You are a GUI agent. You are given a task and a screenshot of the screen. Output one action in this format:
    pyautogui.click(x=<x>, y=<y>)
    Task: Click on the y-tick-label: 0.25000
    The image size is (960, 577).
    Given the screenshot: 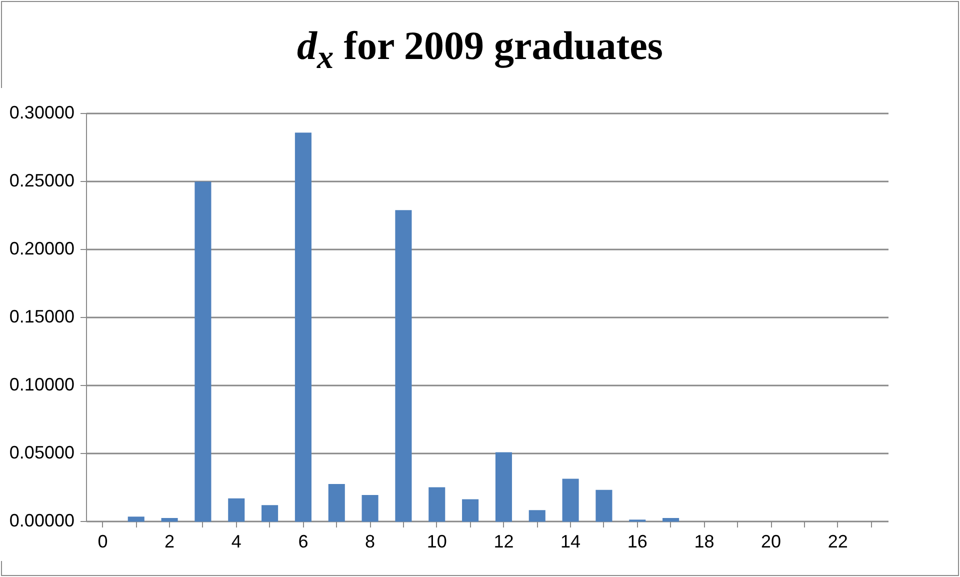 What is the action you would take?
    pyautogui.click(x=41, y=180)
    